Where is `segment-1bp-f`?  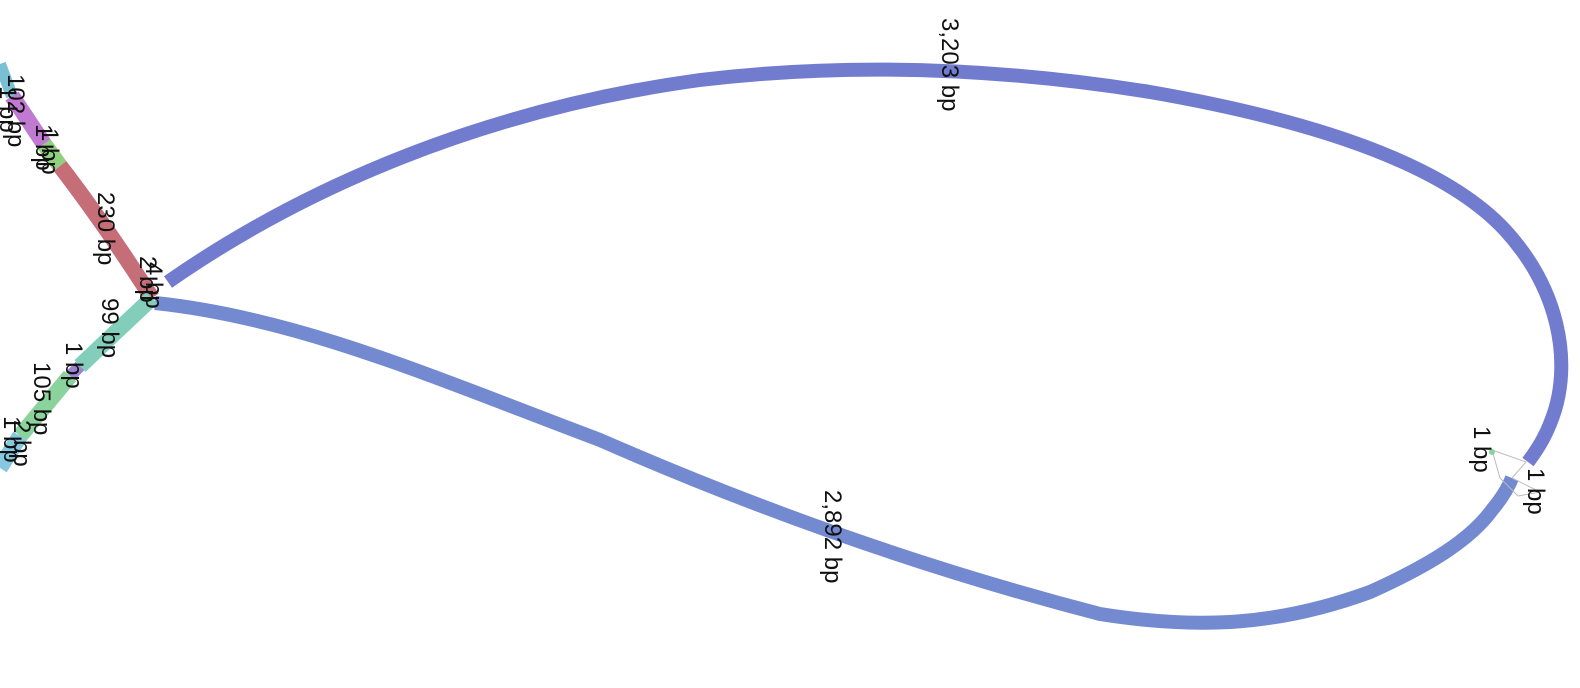
segment-1bp-f is located at coordinates (9, 80).